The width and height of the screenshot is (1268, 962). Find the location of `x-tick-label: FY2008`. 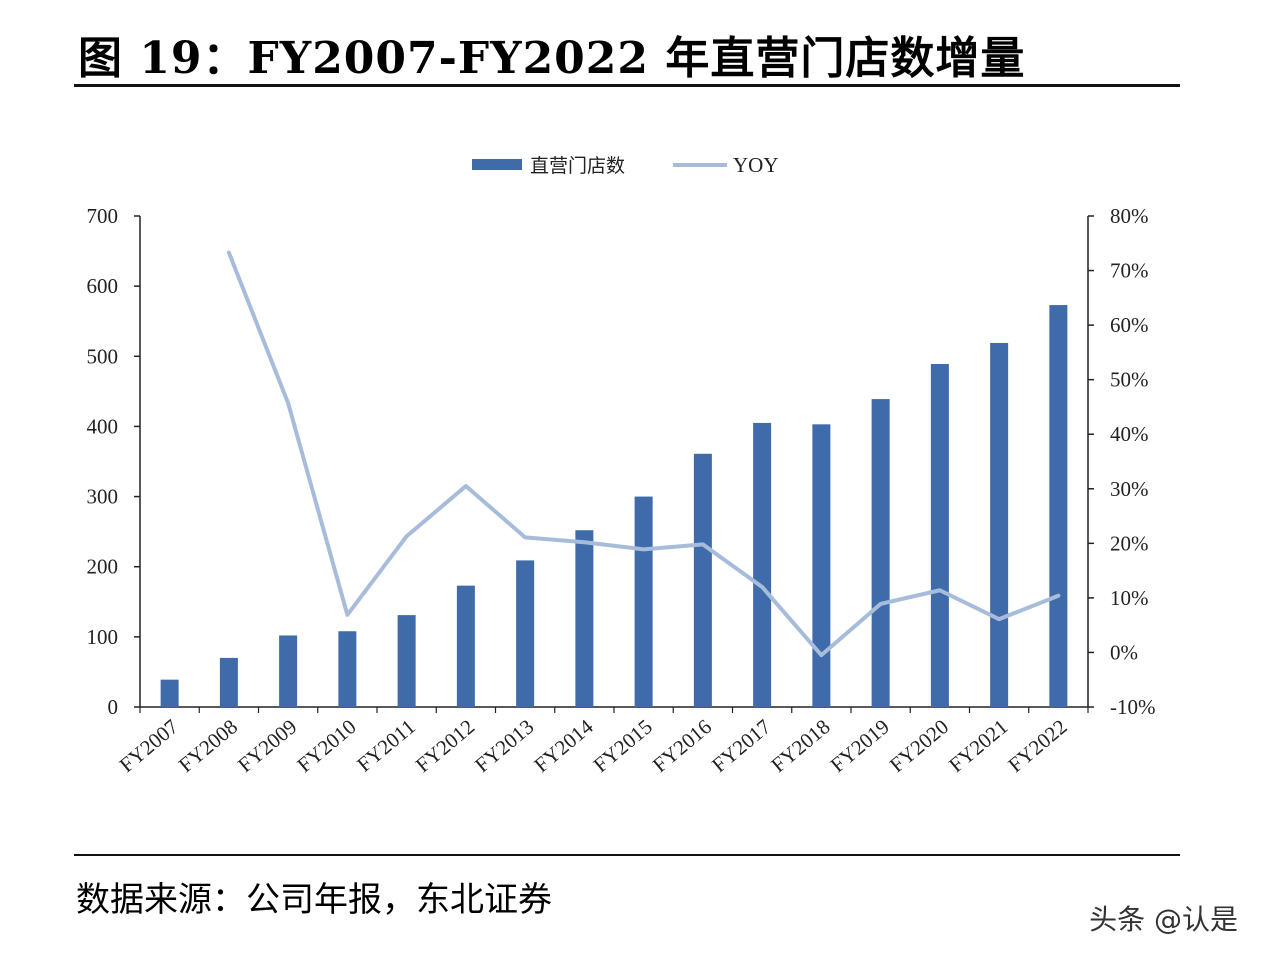

x-tick-label: FY2008 is located at coordinates (208, 745).